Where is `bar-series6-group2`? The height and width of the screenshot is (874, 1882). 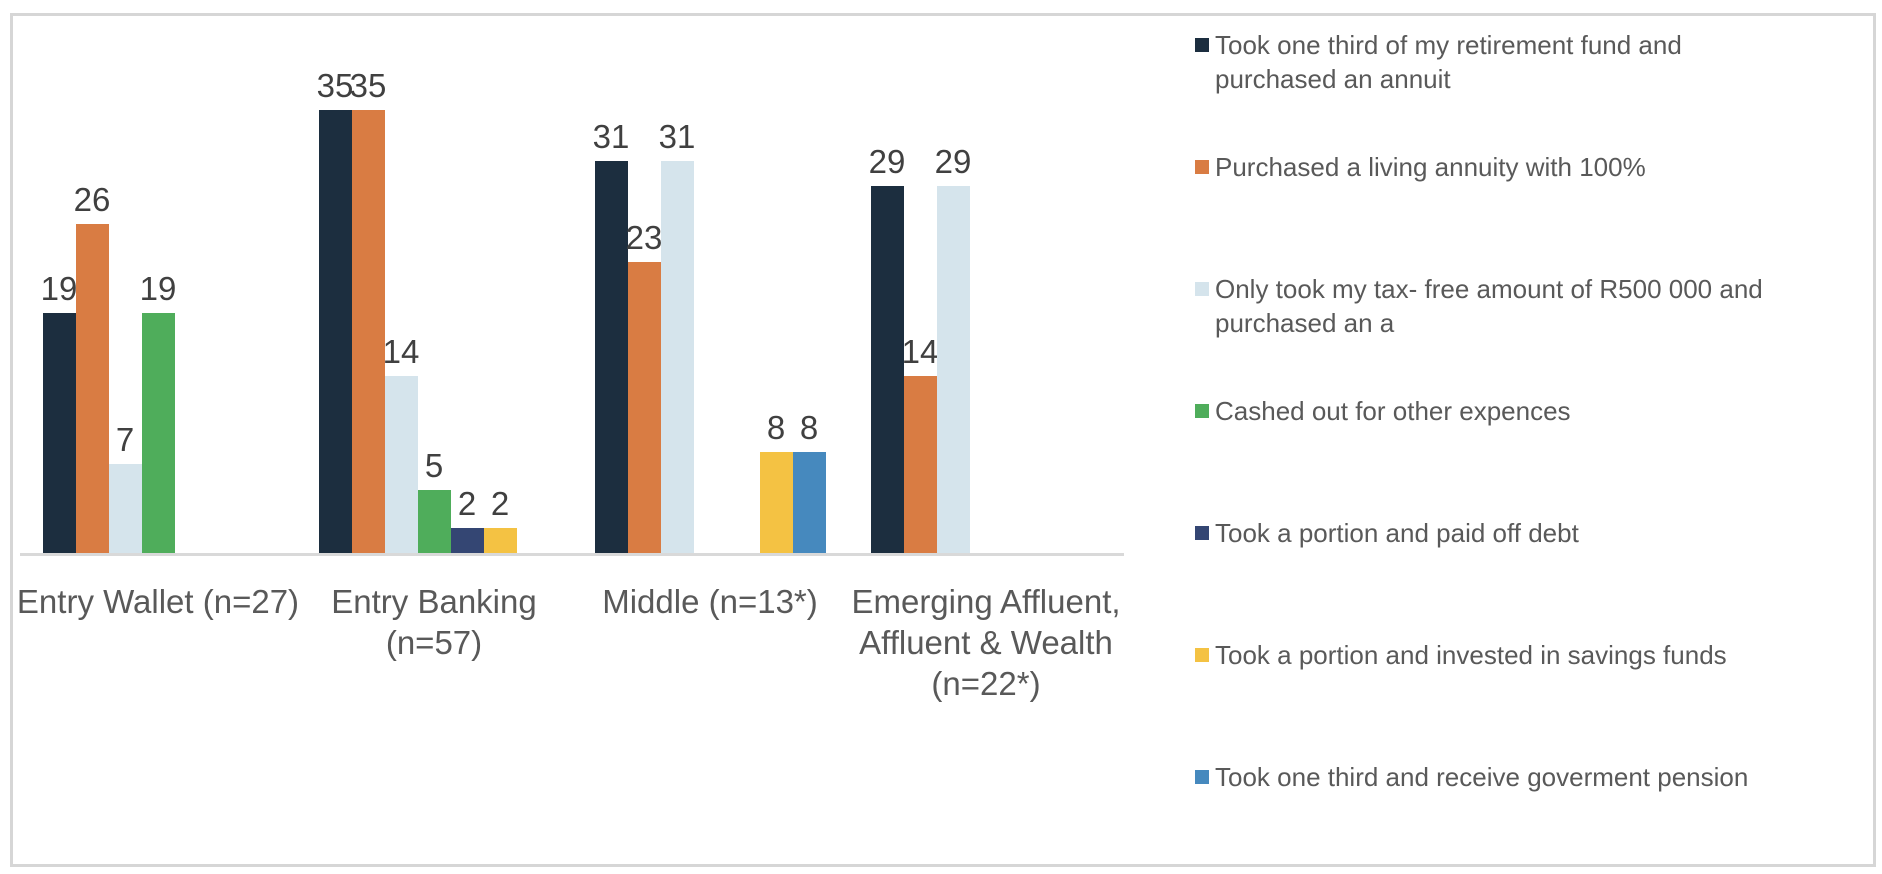 bar-series6-group2 is located at coordinates (500, 540).